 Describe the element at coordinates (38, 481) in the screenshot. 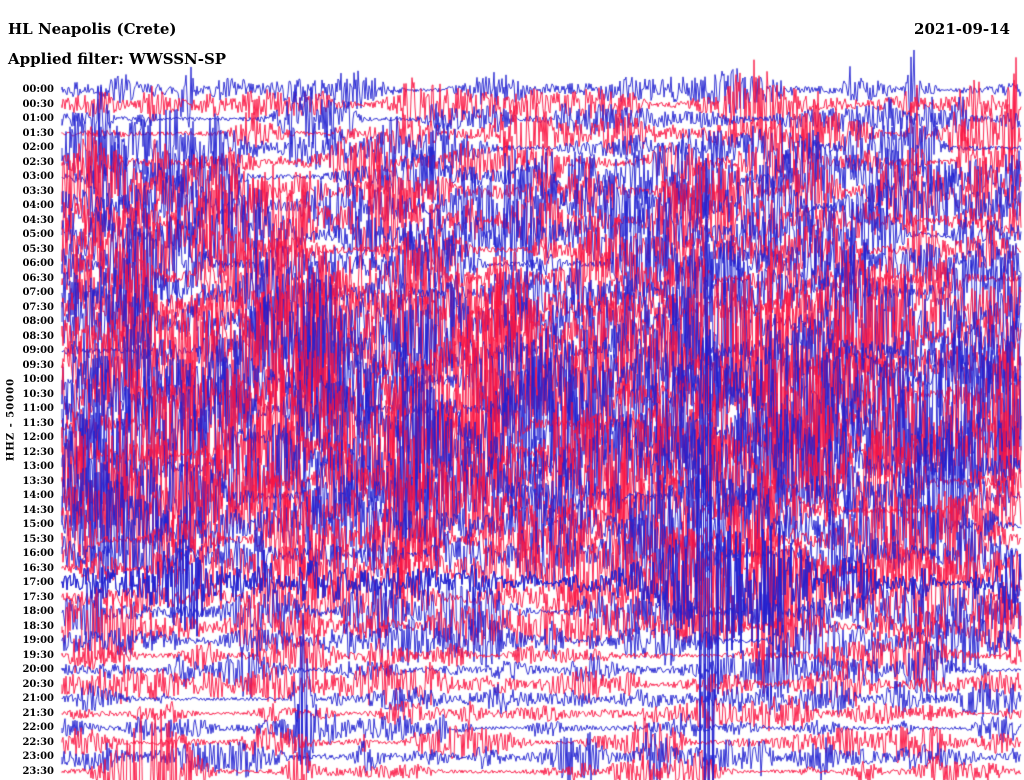

I see `time-label: 13:30` at that location.